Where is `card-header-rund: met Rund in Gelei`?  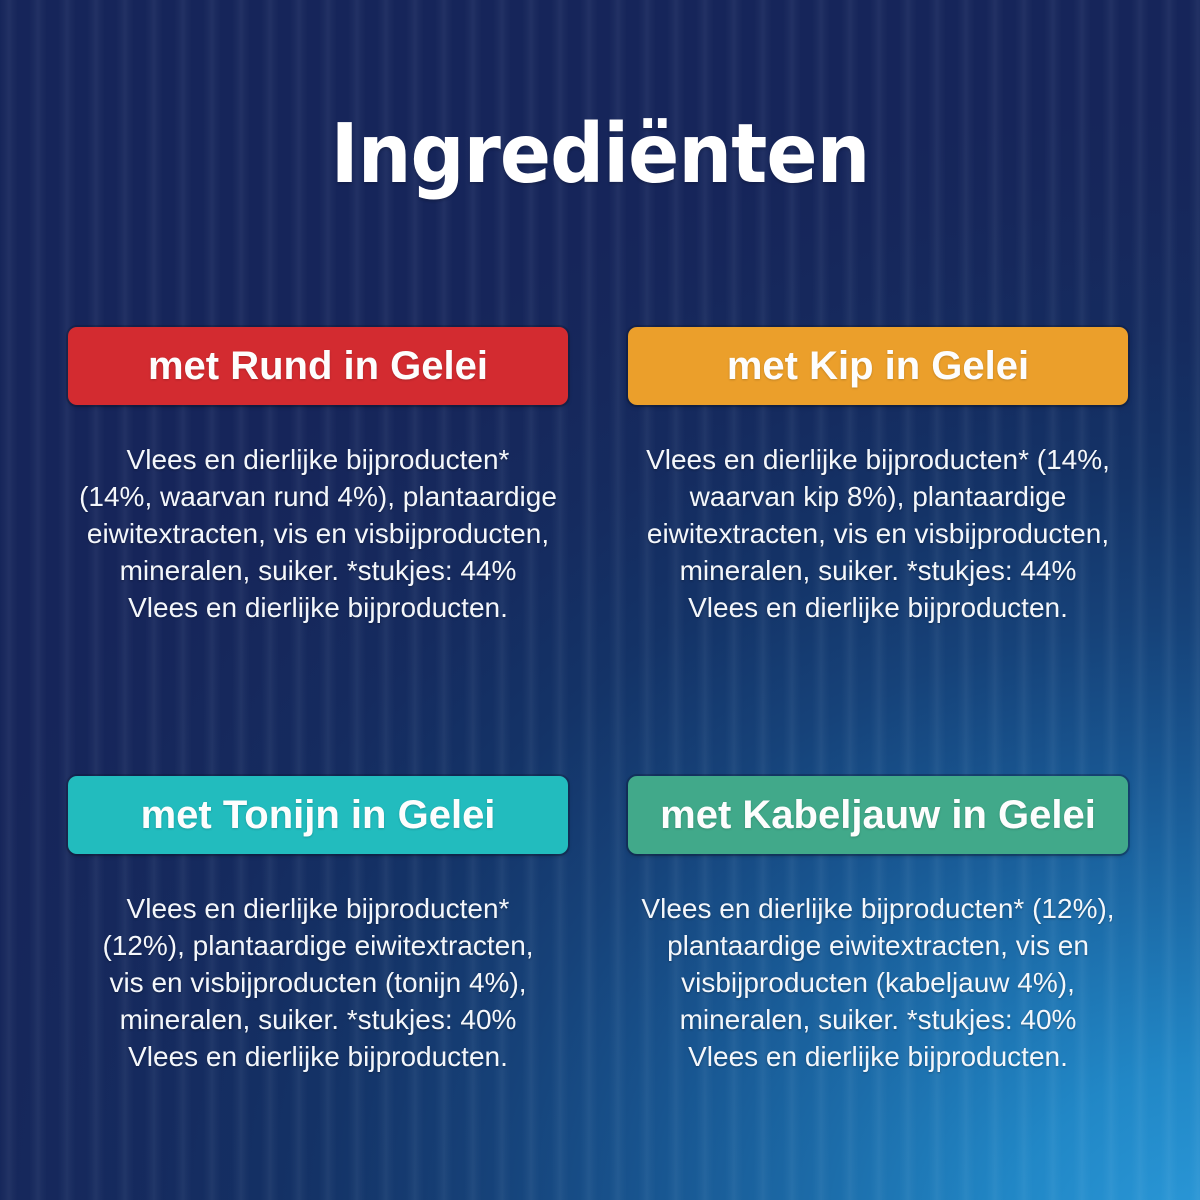
card-header-rund: met Rund in Gelei is located at coordinates (318, 366).